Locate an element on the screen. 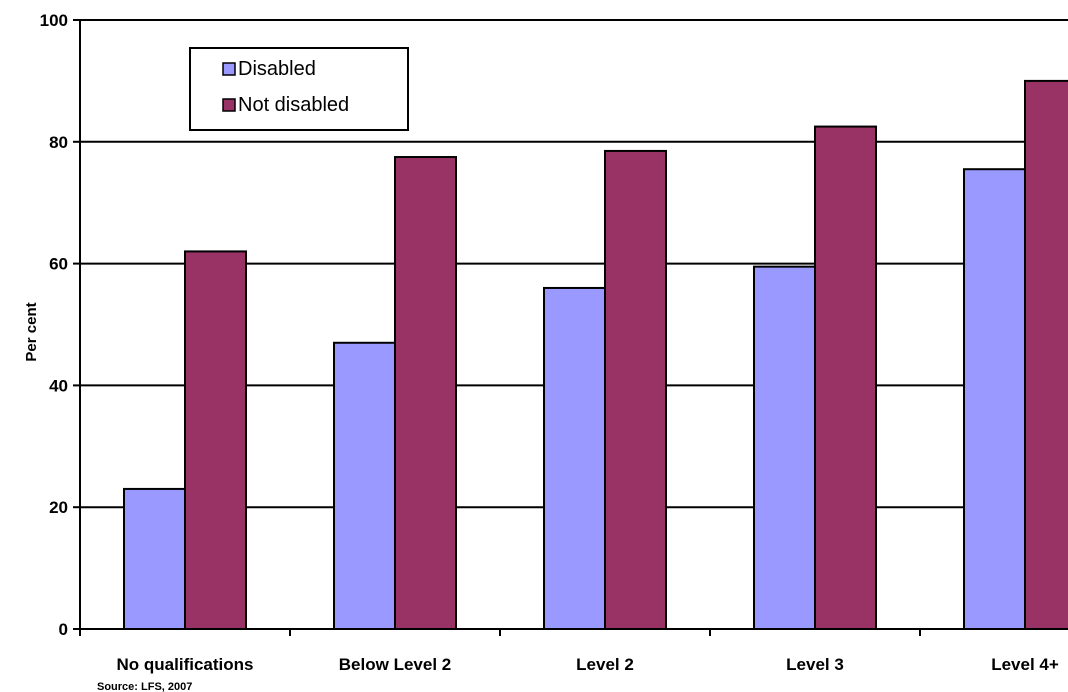 The width and height of the screenshot is (1068, 692). y-tick-label: 60 is located at coordinates (58, 264).